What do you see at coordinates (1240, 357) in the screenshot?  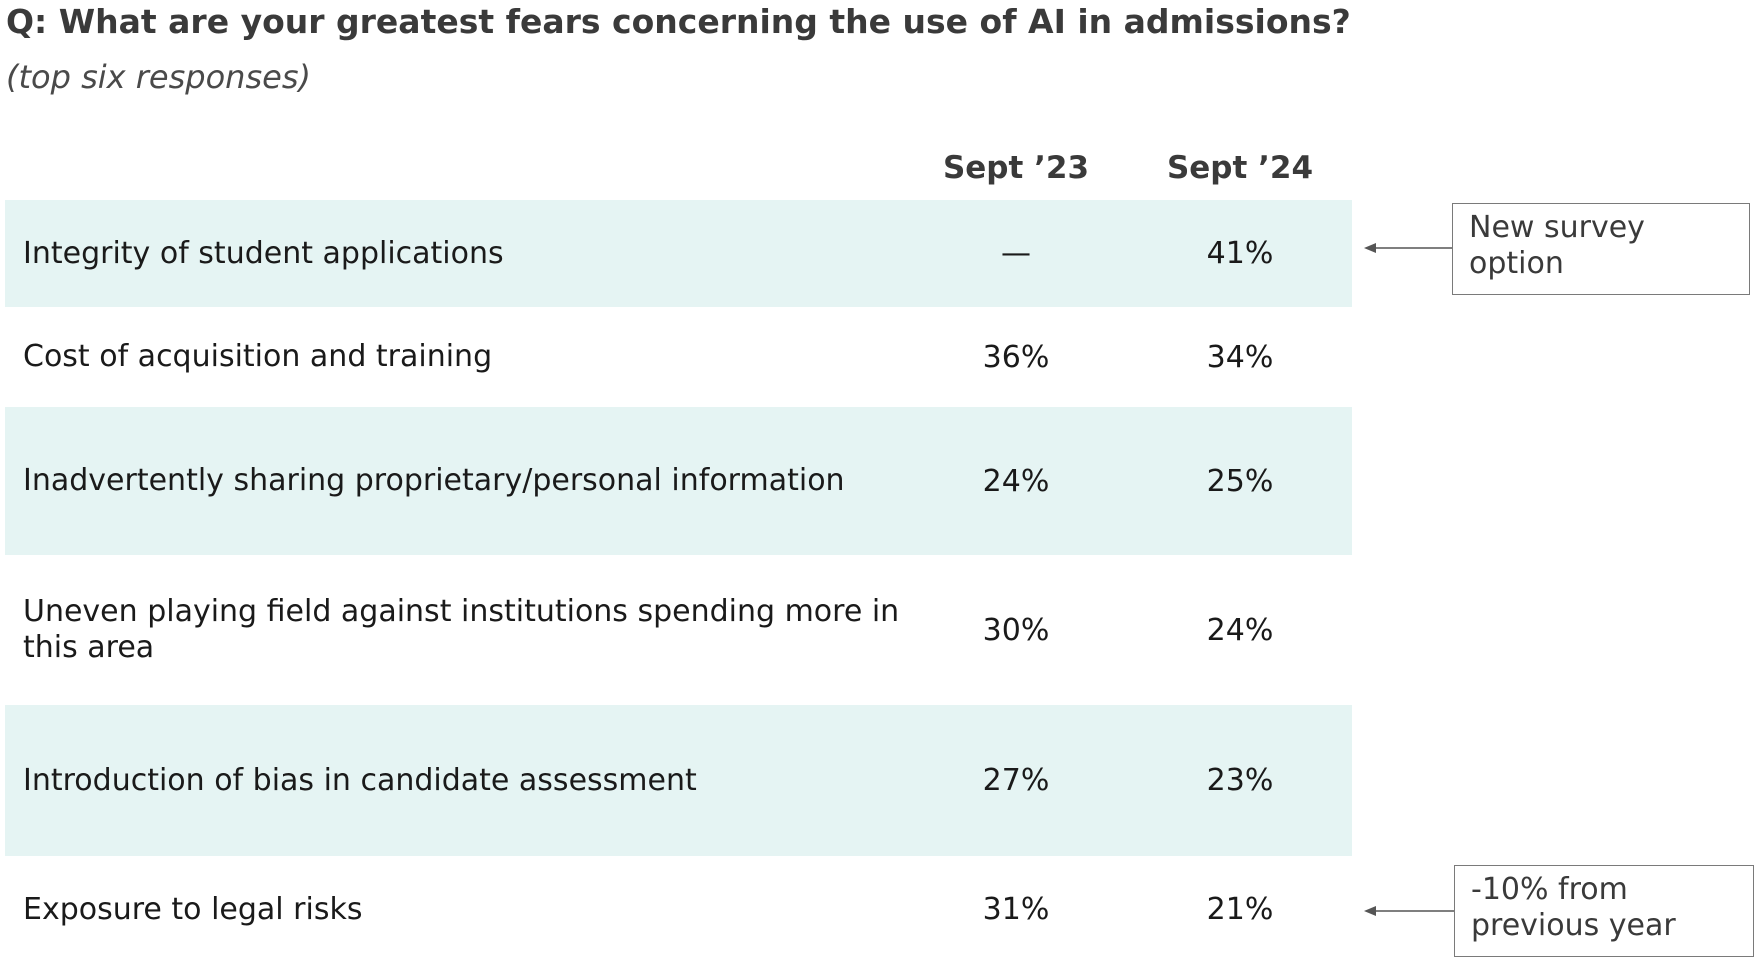 I see `value-sept-24: 34%` at bounding box center [1240, 357].